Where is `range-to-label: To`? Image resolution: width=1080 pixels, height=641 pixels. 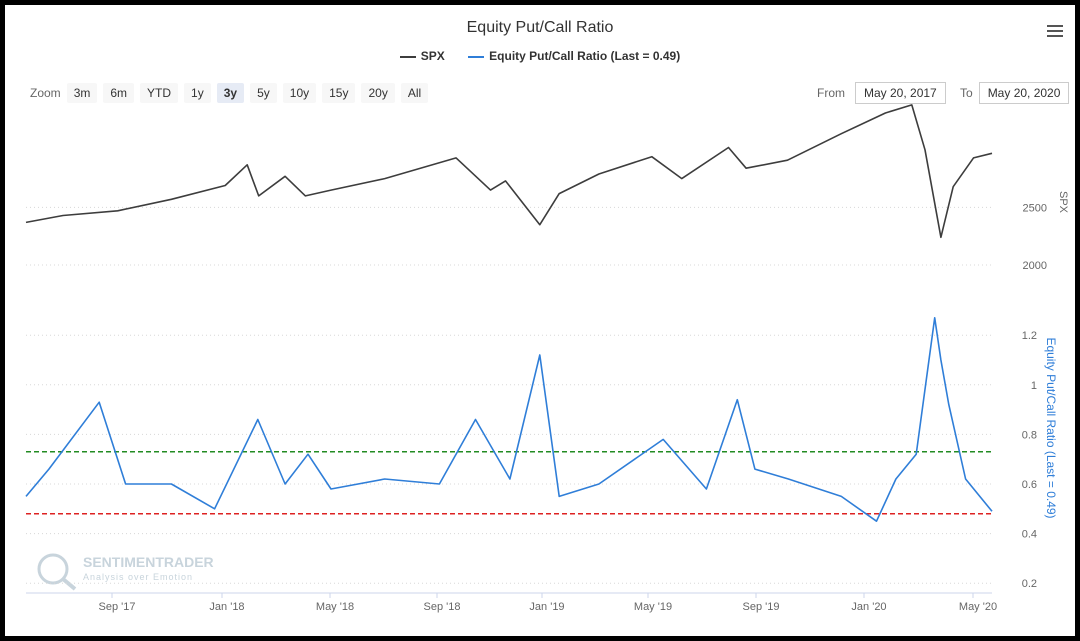 range-to-label: To is located at coordinates (966, 93).